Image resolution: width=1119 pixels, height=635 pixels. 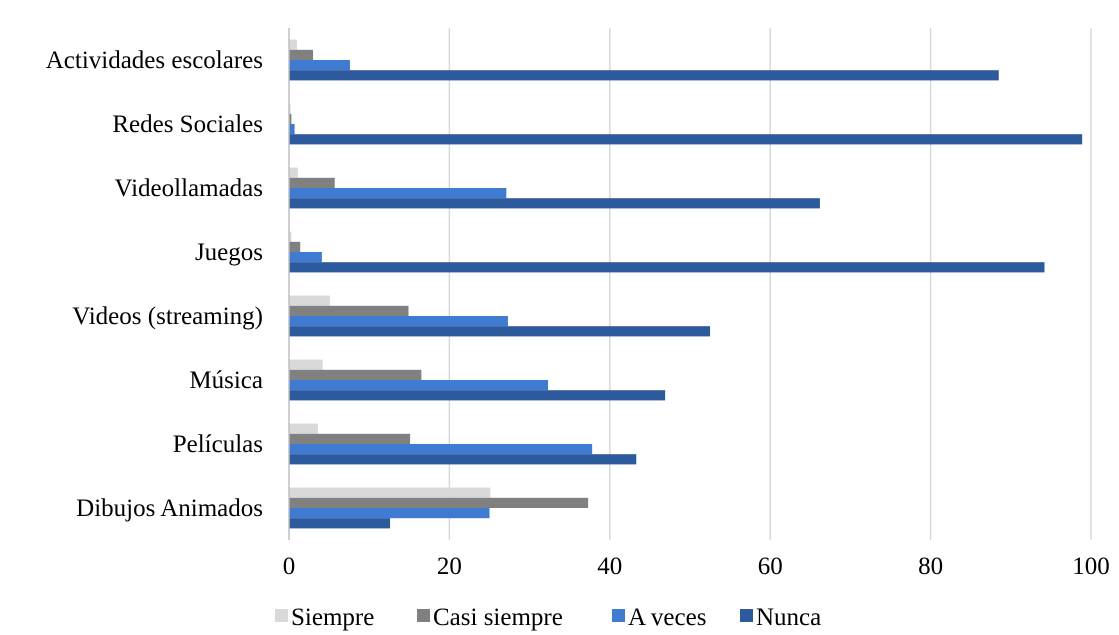 I want to click on bar-nunca-videollamadas, so click(x=554, y=203).